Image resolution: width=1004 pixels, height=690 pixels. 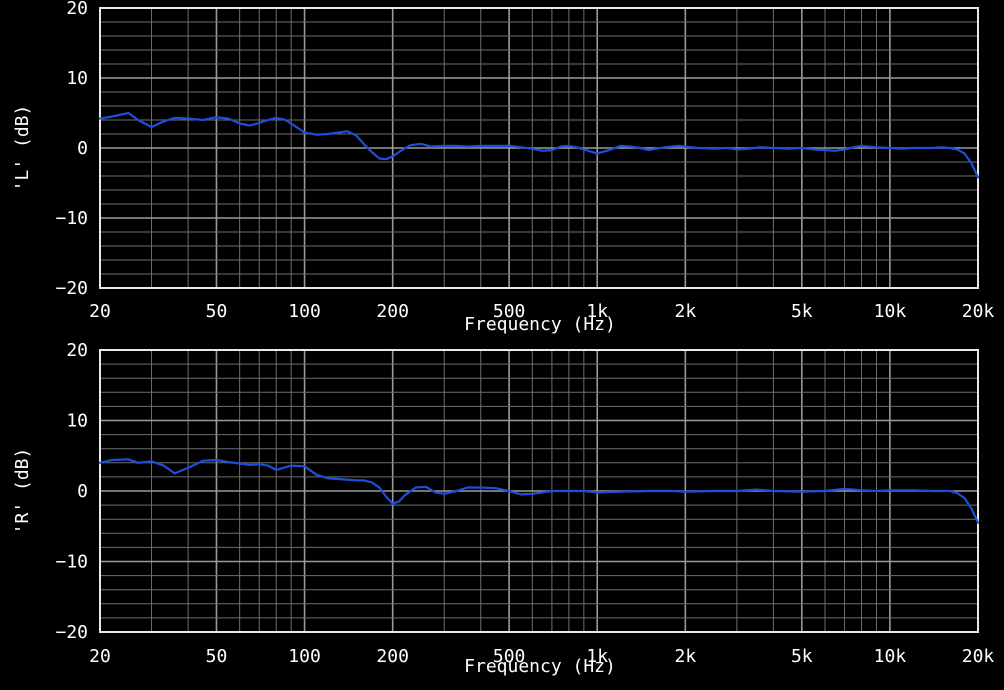 I want to click on y-axis-title: 'L' (dB), so click(x=22, y=148).